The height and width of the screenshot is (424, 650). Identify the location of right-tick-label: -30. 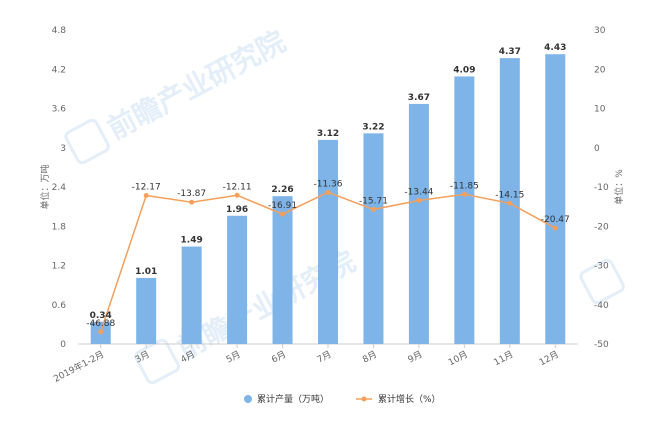
(601, 267).